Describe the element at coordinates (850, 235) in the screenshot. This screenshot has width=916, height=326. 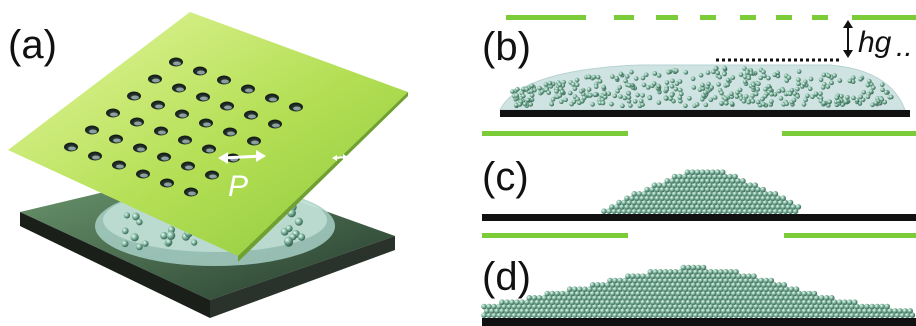
I see `plate-right-d` at that location.